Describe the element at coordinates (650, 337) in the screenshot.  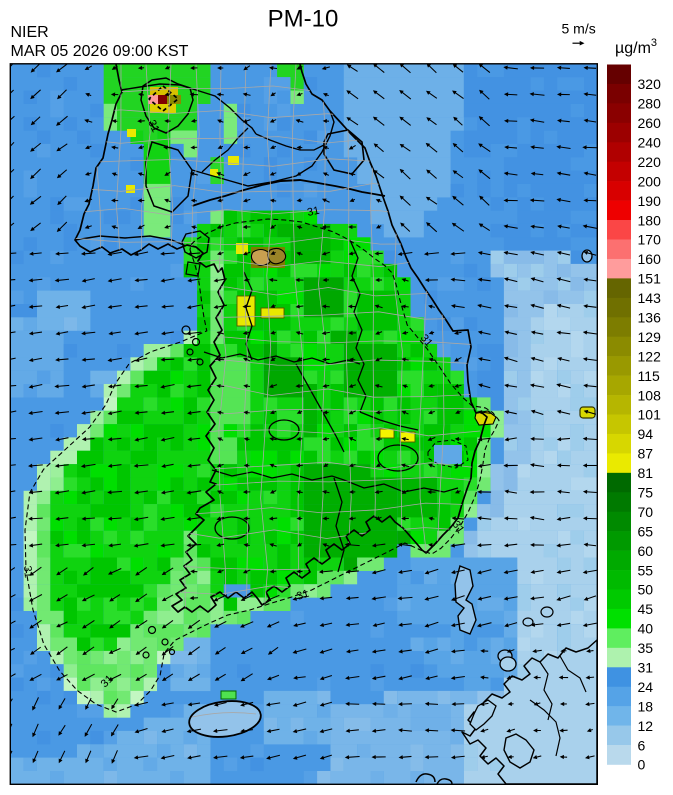
I see `svg-text: 129` at that location.